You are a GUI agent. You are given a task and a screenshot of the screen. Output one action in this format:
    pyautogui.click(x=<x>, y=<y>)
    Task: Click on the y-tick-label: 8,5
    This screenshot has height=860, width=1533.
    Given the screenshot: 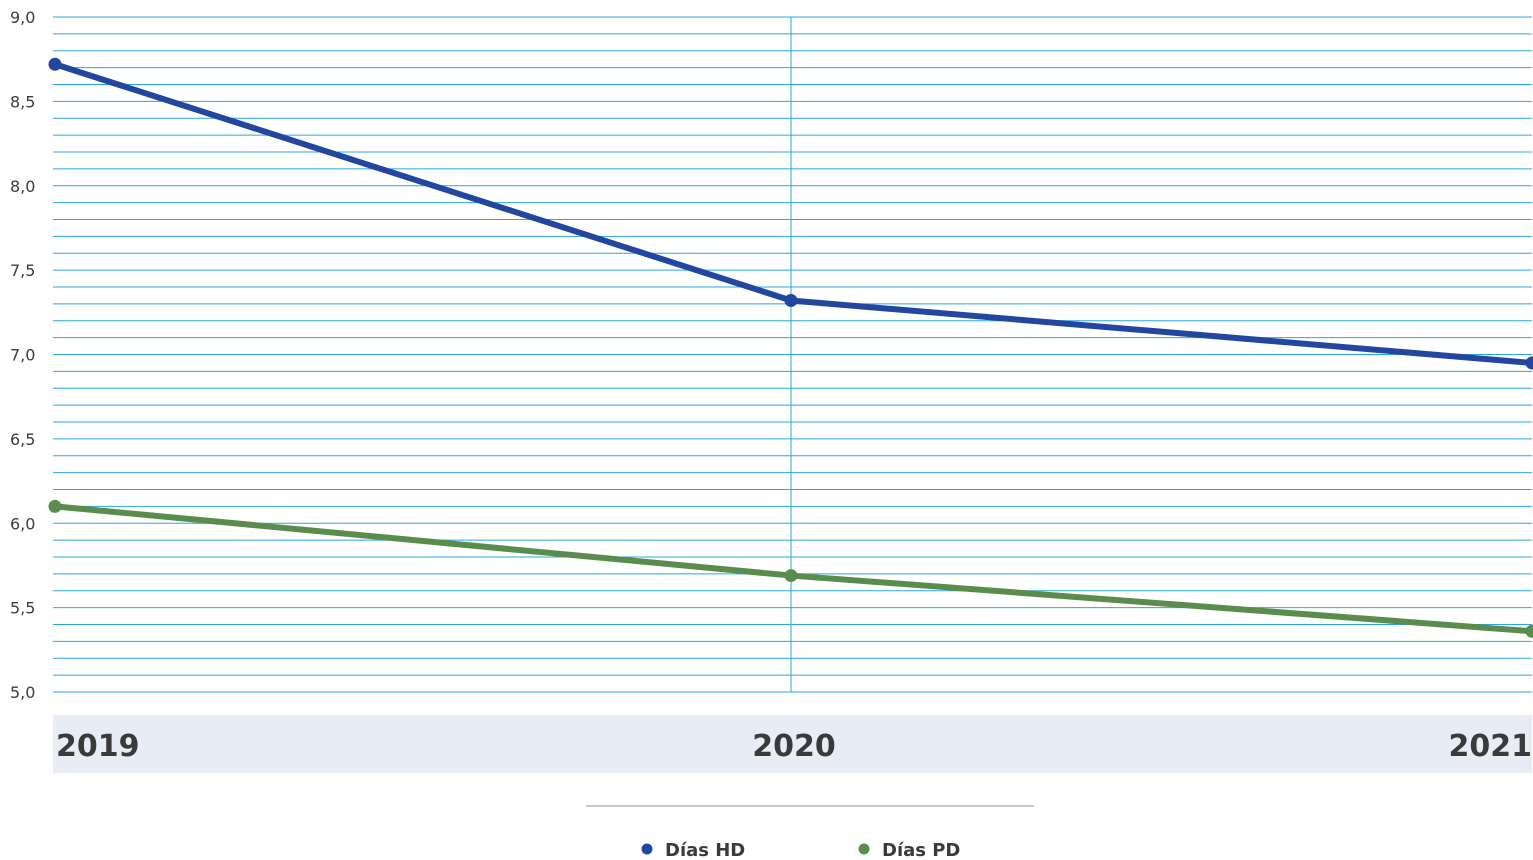 What is the action you would take?
    pyautogui.click(x=22, y=101)
    